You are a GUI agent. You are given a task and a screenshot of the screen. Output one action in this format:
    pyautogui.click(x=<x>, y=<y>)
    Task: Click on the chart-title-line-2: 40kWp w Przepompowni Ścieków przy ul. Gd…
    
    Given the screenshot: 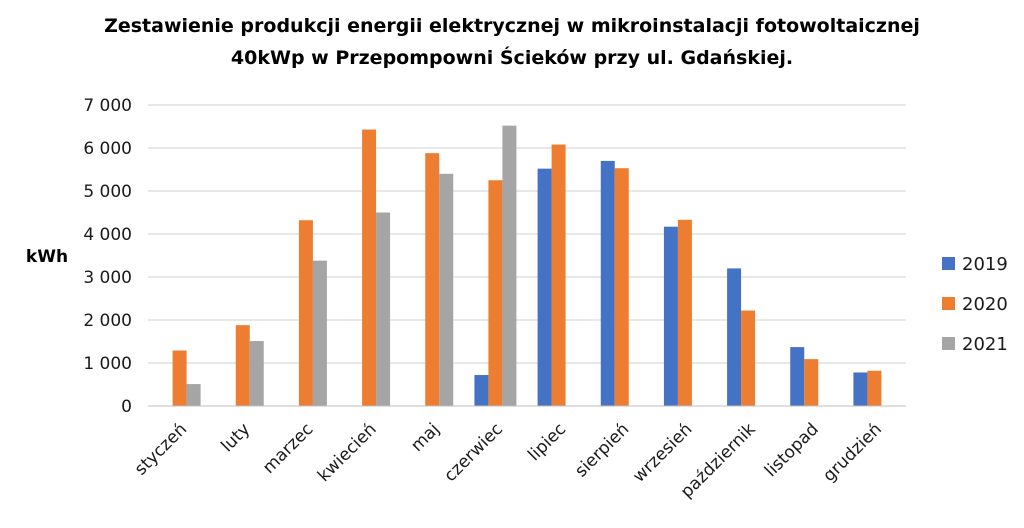 What is the action you would take?
    pyautogui.click(x=512, y=58)
    